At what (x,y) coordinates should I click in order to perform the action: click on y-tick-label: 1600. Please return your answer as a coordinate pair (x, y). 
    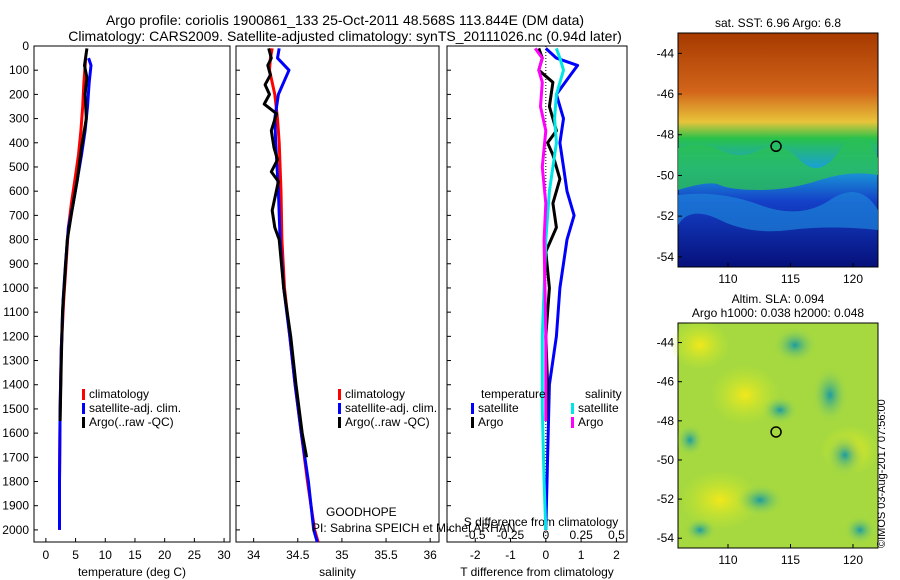
    Looking at the image, I should click on (15, 433).